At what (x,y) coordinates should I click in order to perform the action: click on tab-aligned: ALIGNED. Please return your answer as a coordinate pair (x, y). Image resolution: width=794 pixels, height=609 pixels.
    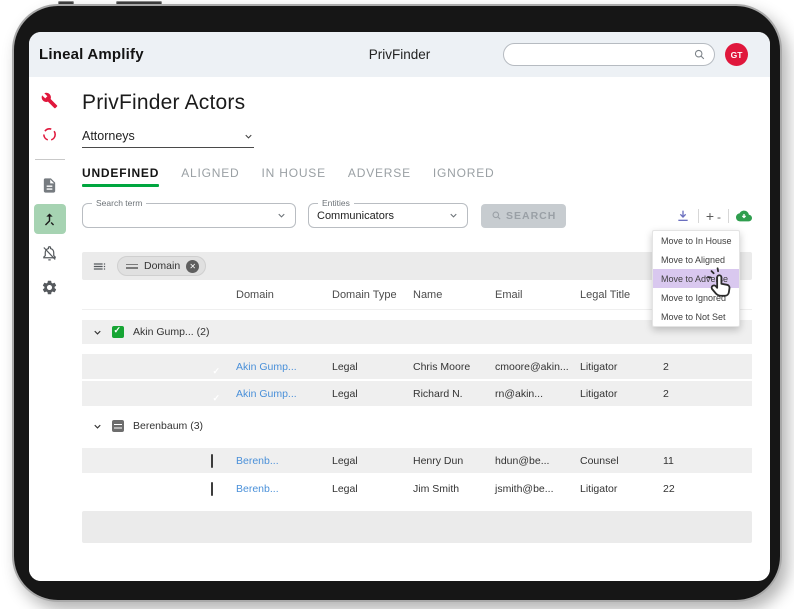
    Looking at the image, I should click on (210, 173).